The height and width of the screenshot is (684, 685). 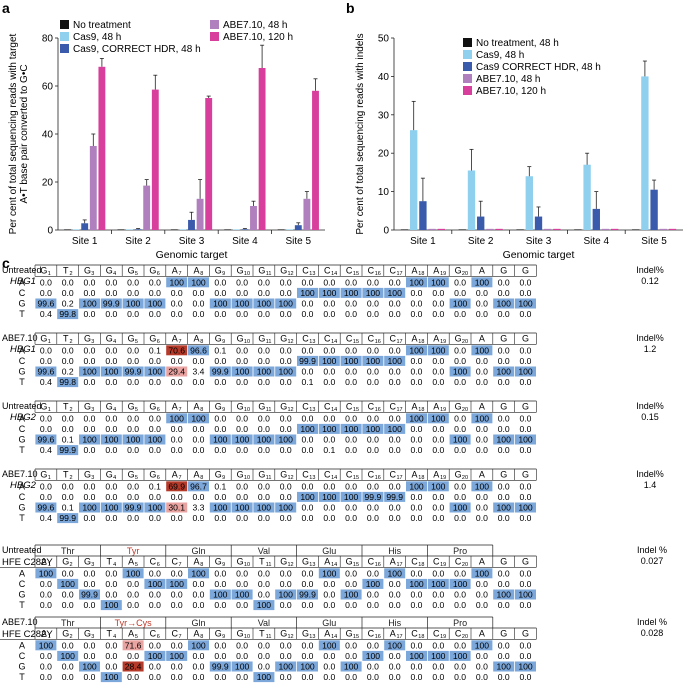 What do you see at coordinates (350, 8) in the screenshot?
I see `panel-label-b: b` at bounding box center [350, 8].